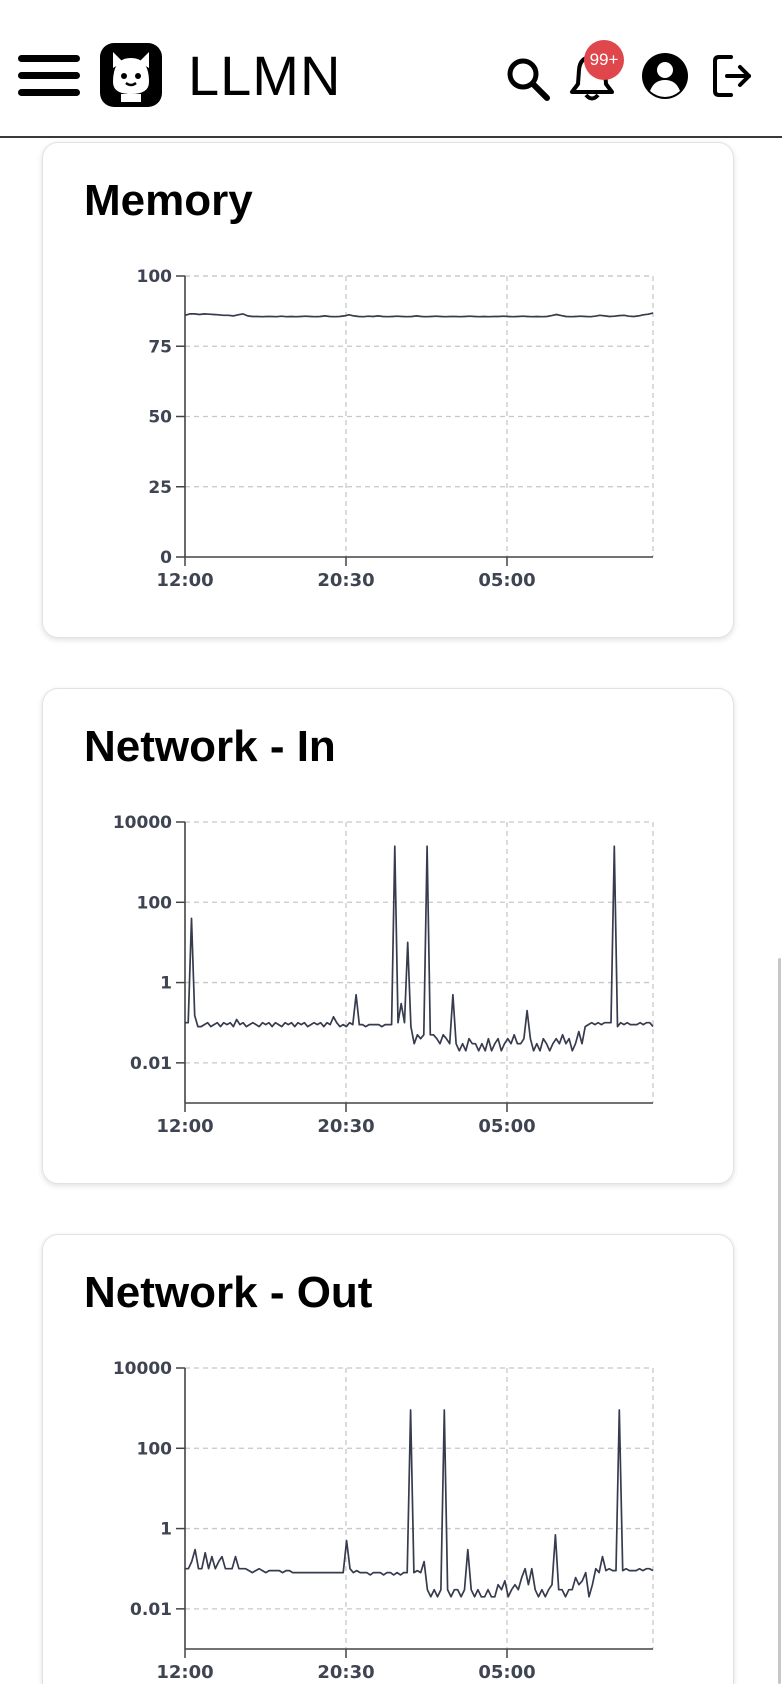  What do you see at coordinates (228, 1292) in the screenshot?
I see `card-title: Network - Out` at bounding box center [228, 1292].